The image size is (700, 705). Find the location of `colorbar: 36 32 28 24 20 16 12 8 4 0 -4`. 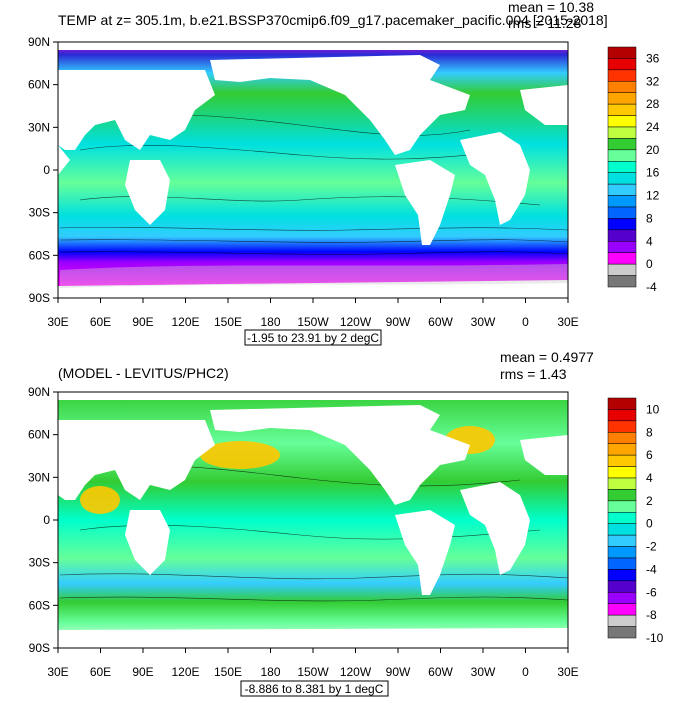

colorbar: 36 32 28 24 20 16 12 8 4 0 -4 is located at coordinates (633, 170).